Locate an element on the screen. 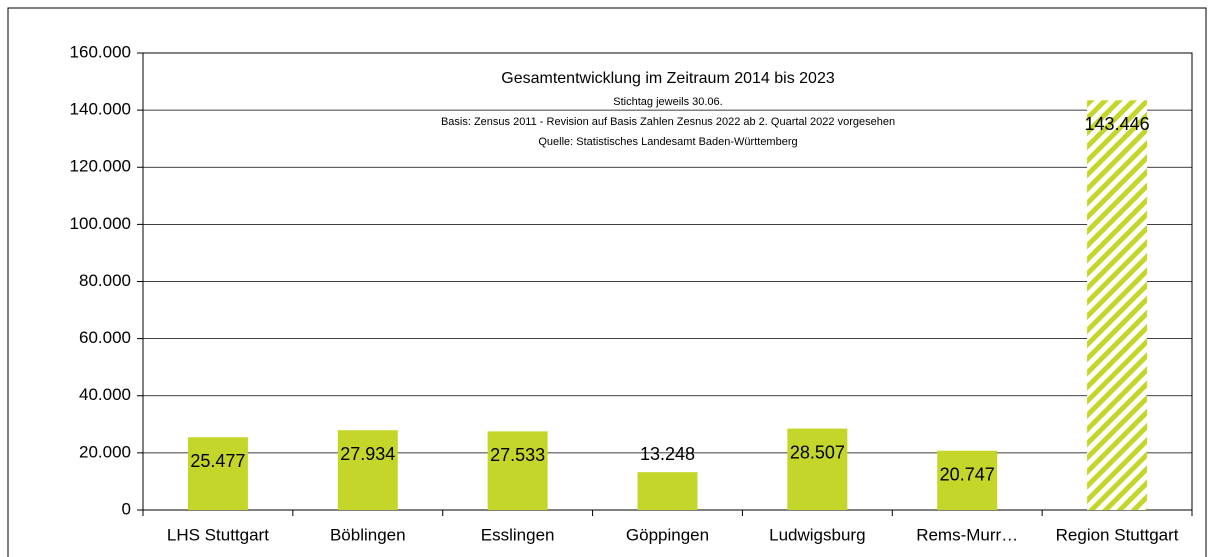 This screenshot has height=557, width=1214. value-label: 143.446 is located at coordinates (1117, 124).